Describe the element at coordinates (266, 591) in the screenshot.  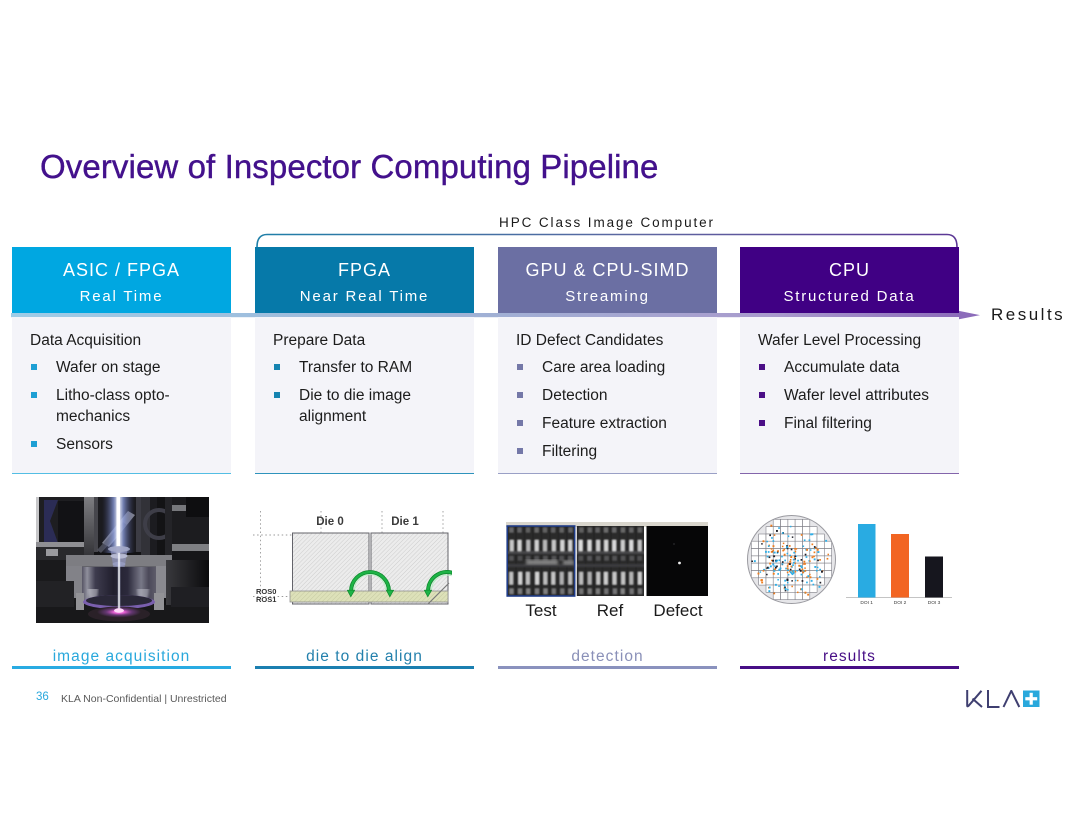
I see `svg-text: ROS0` at that location.